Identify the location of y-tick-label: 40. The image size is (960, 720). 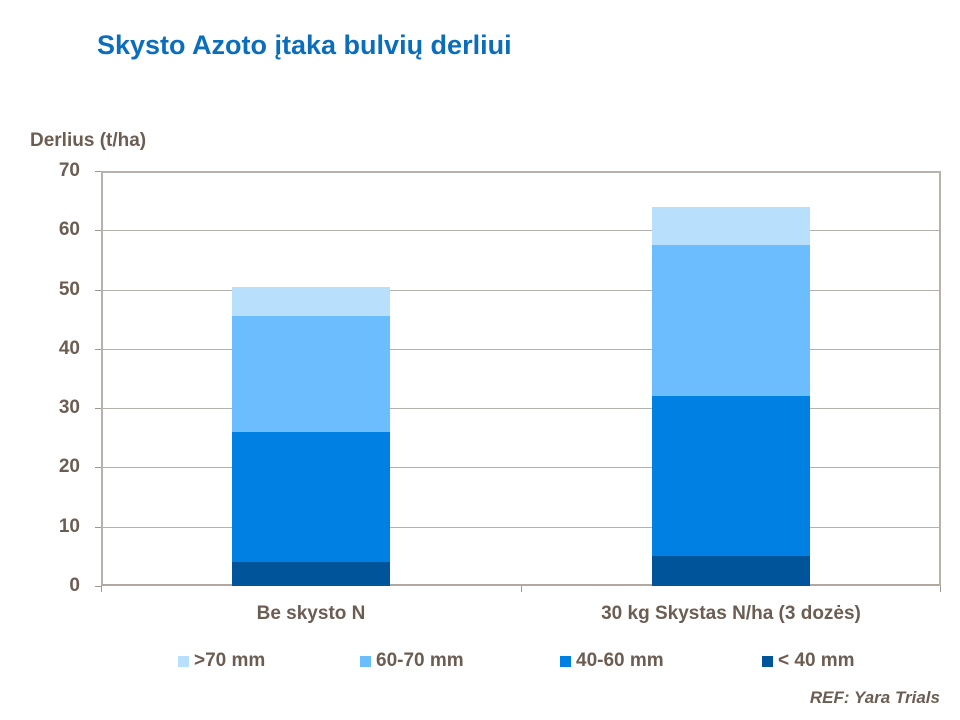
(69, 348).